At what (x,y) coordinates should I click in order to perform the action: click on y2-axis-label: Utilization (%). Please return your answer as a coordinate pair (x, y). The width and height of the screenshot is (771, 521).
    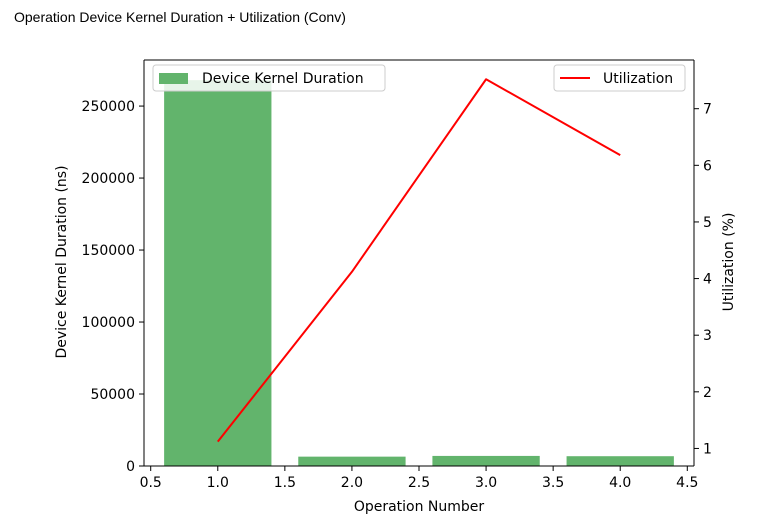
    Looking at the image, I should click on (729, 262).